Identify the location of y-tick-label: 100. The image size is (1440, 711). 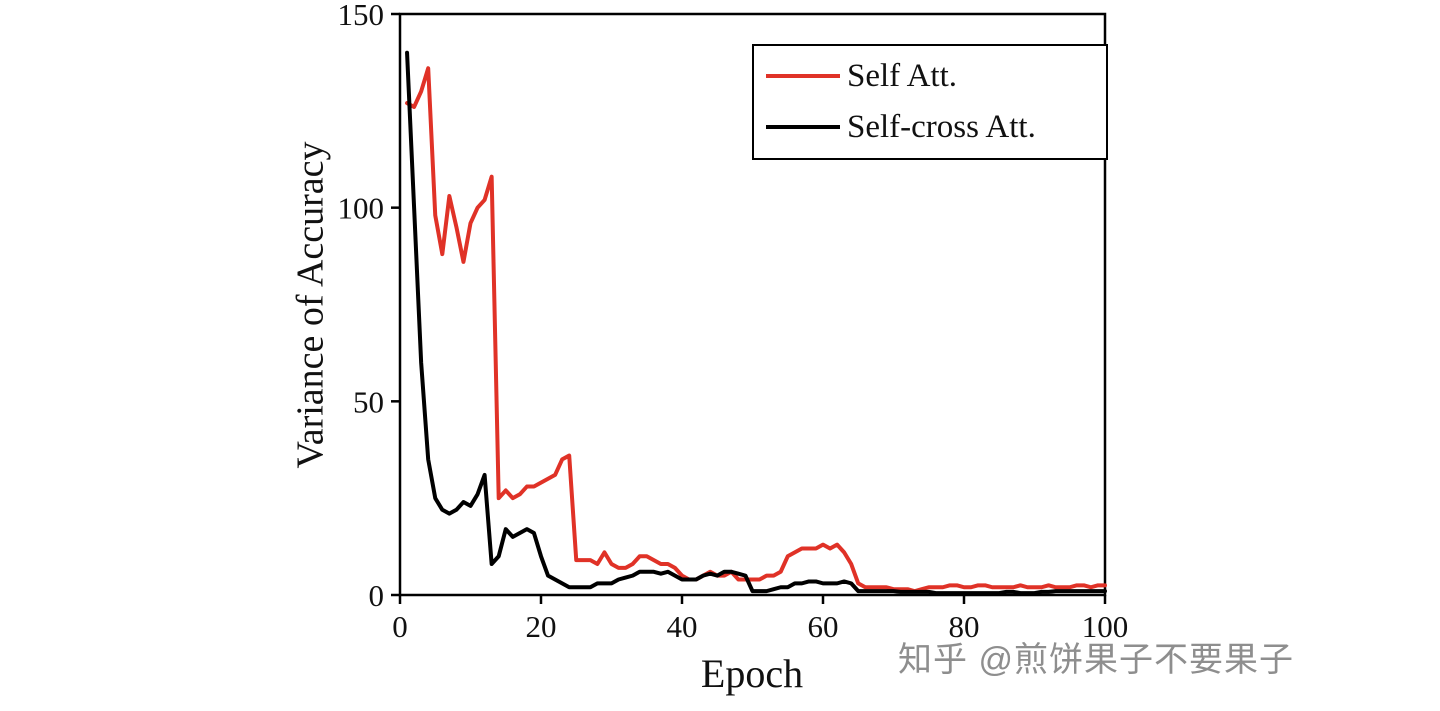
(361, 208).